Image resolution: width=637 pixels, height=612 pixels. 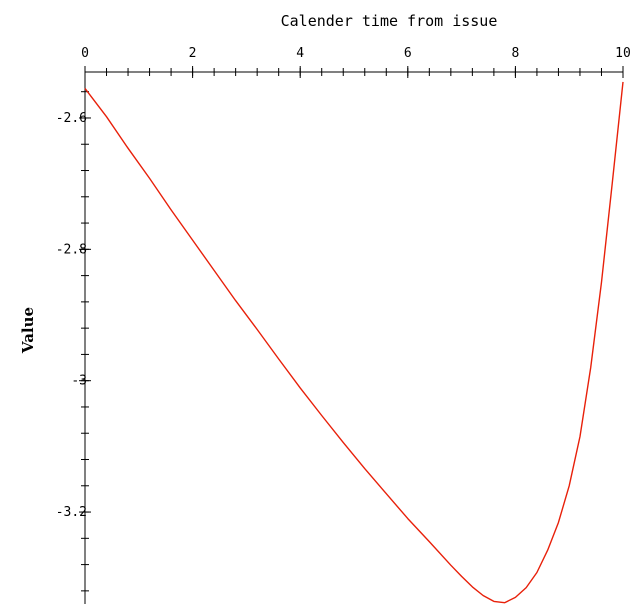 What do you see at coordinates (389, 21) in the screenshot?
I see `chart-title: Calender time from issue` at bounding box center [389, 21].